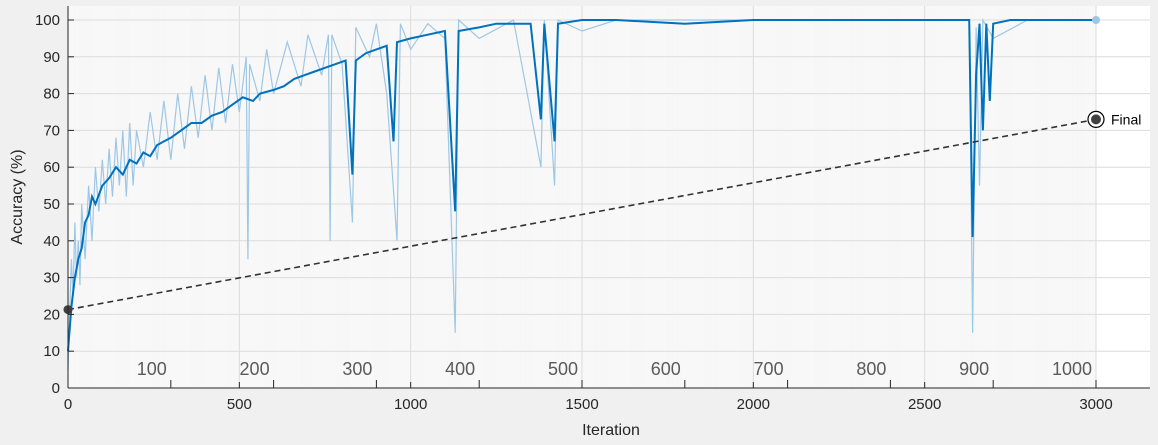 The height and width of the screenshot is (445, 1158). I want to click on y-tick-label: 70, so click(51, 130).